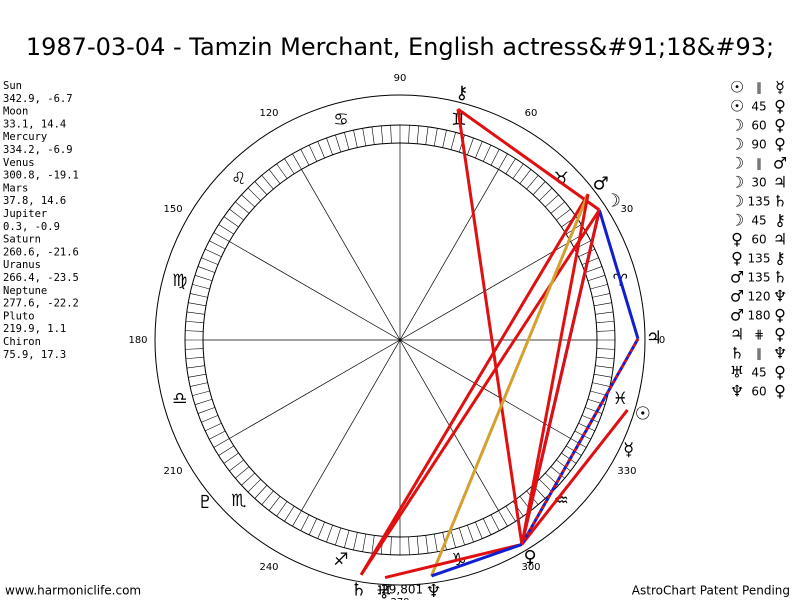 Image resolution: width=800 pixels, height=604 pixels. I want to click on aspect-type: 45, so click(758, 107).